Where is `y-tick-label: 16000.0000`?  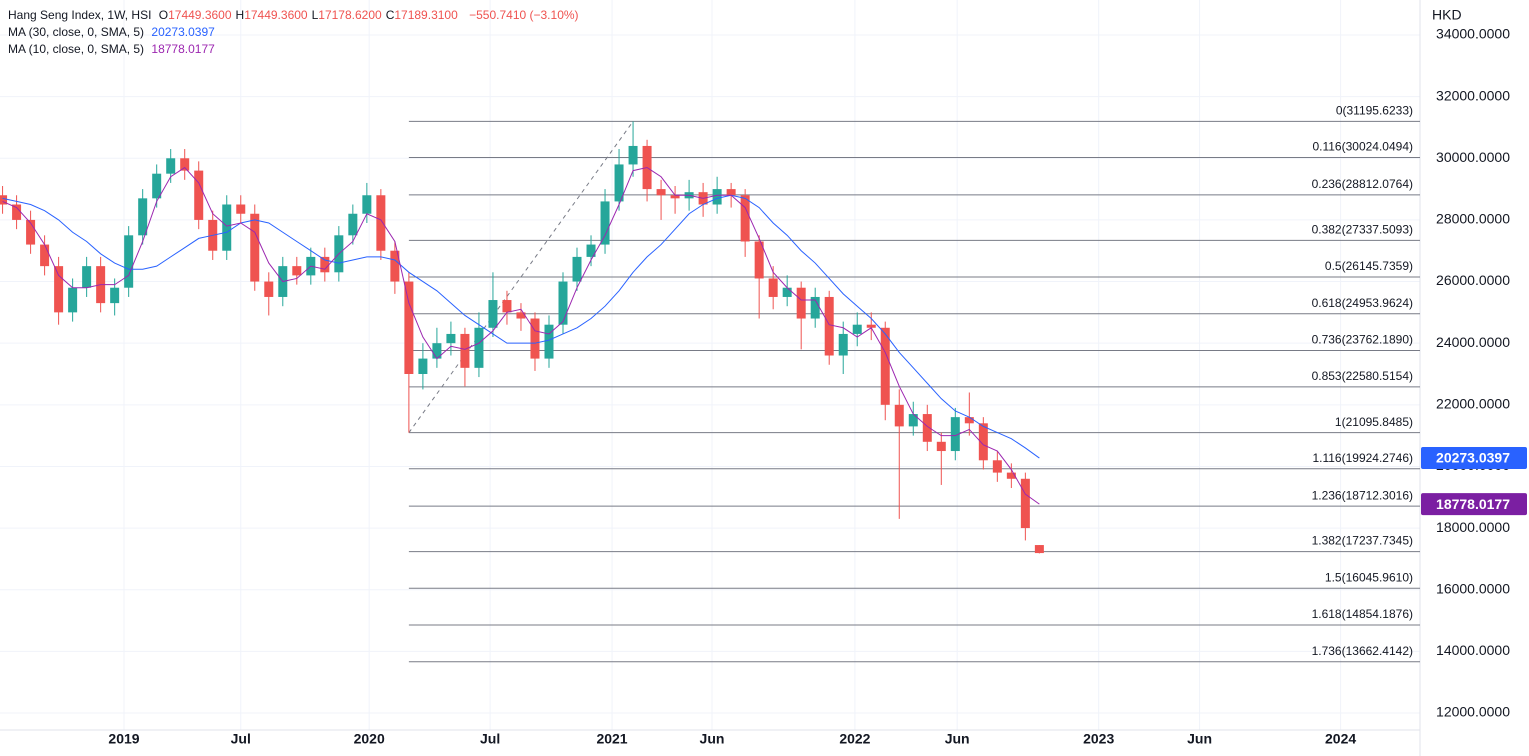
y-tick-label: 16000.0000 is located at coordinates (1473, 588).